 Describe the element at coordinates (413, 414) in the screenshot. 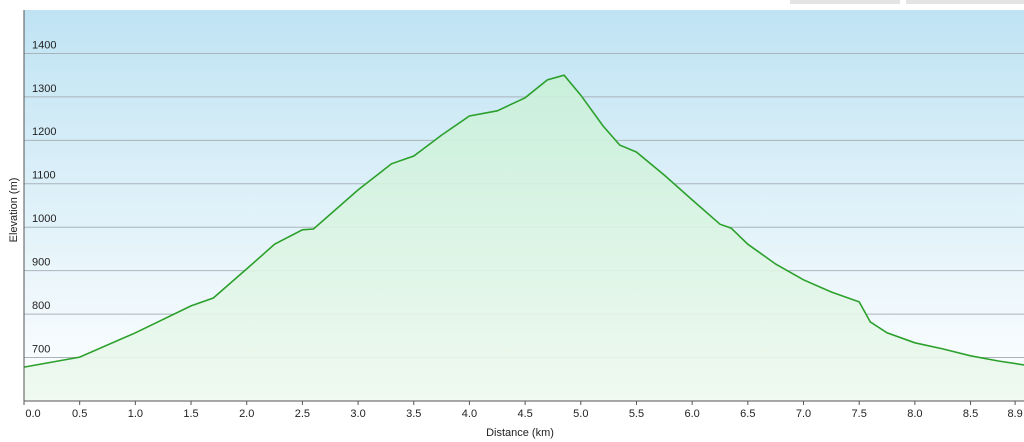

I see `x-tick-label: 3.5` at that location.